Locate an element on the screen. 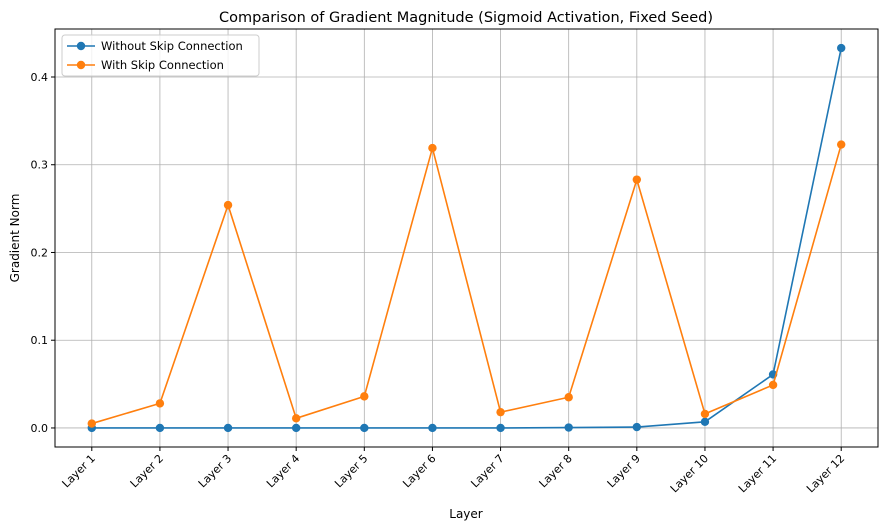 The width and height of the screenshot is (886, 529). x-tick-label: Layer 12 is located at coordinates (825, 473).